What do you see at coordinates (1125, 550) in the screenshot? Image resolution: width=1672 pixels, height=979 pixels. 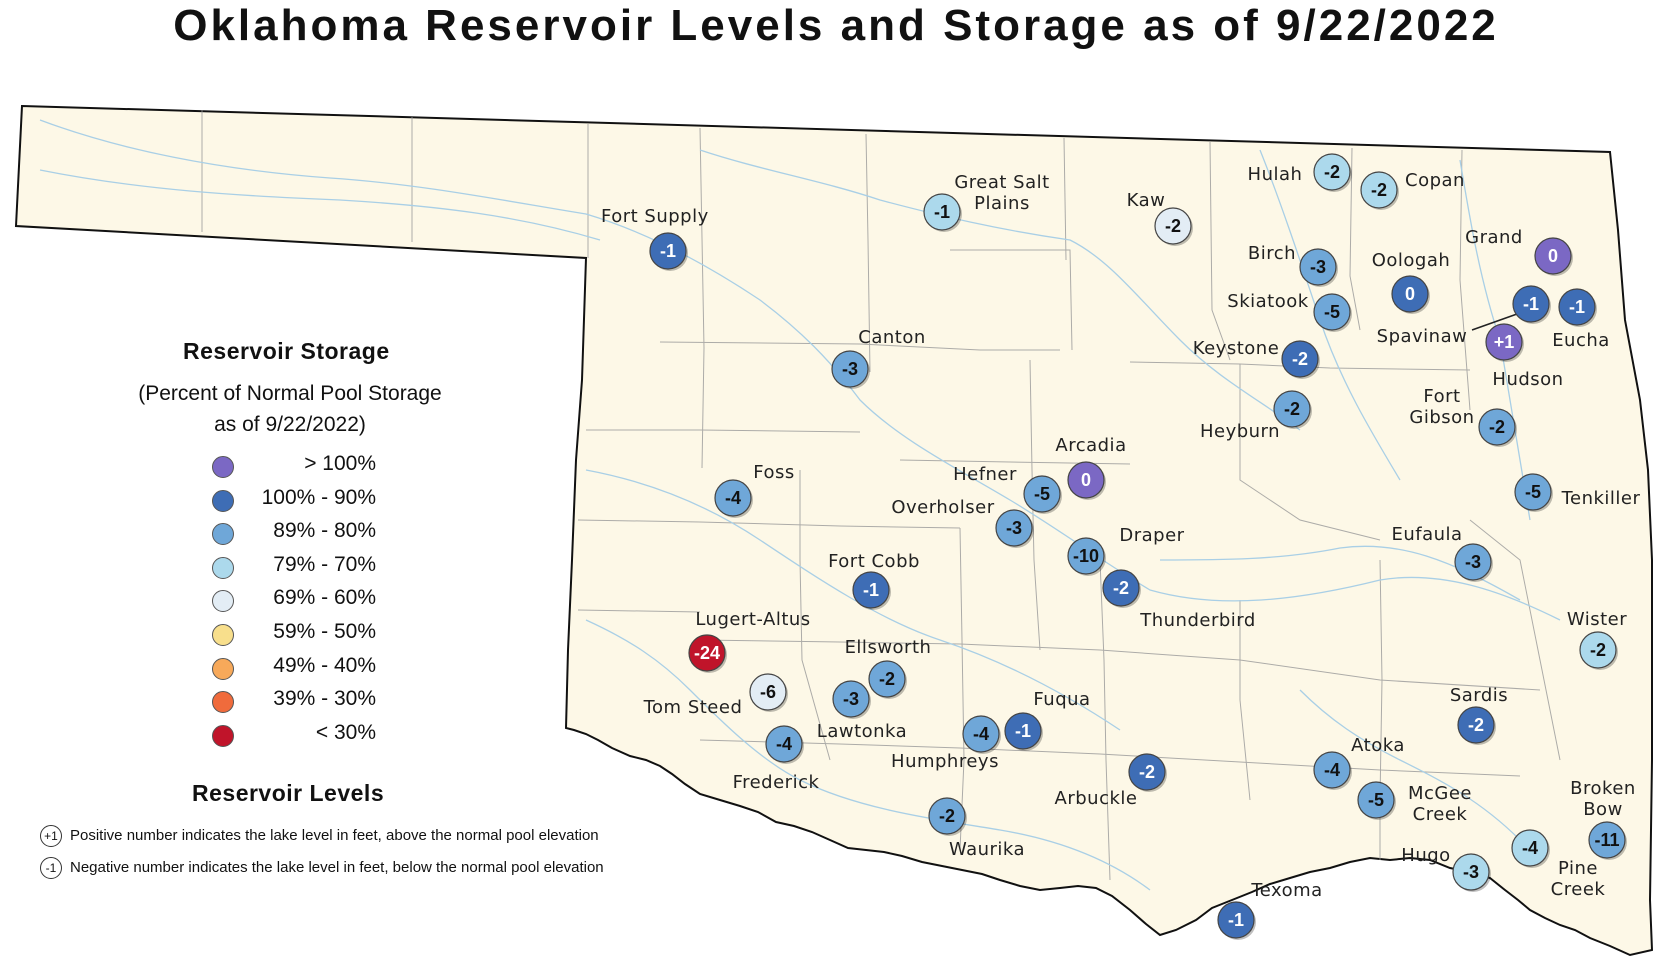 I see `reservoir-marker: -10 Draper` at bounding box center [1125, 550].